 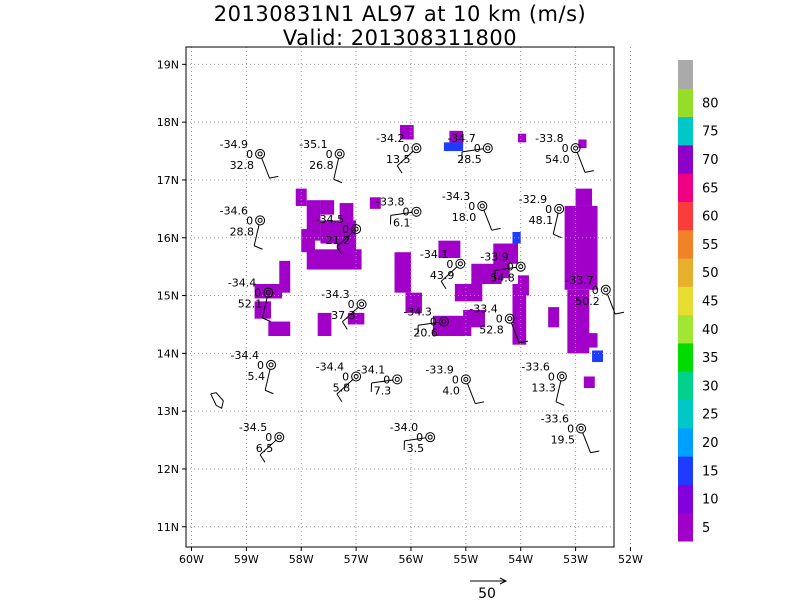 What do you see at coordinates (543, 387) in the screenshot?
I see `station-height: 13.3` at bounding box center [543, 387].